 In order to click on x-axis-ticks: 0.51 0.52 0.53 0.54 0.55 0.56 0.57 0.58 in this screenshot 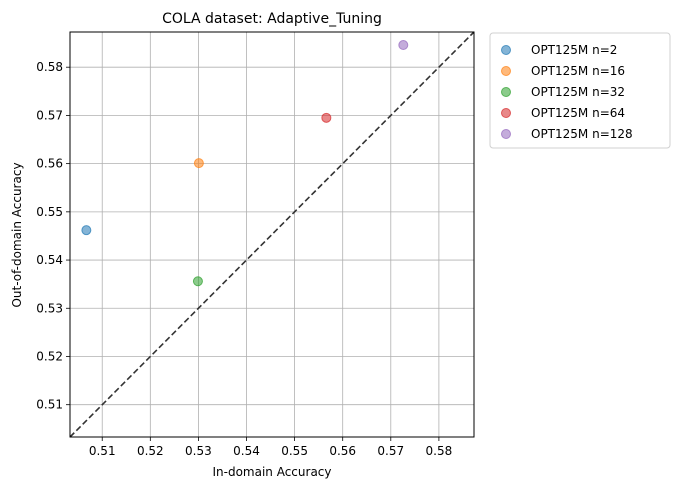, I will do `click(270, 447)`.